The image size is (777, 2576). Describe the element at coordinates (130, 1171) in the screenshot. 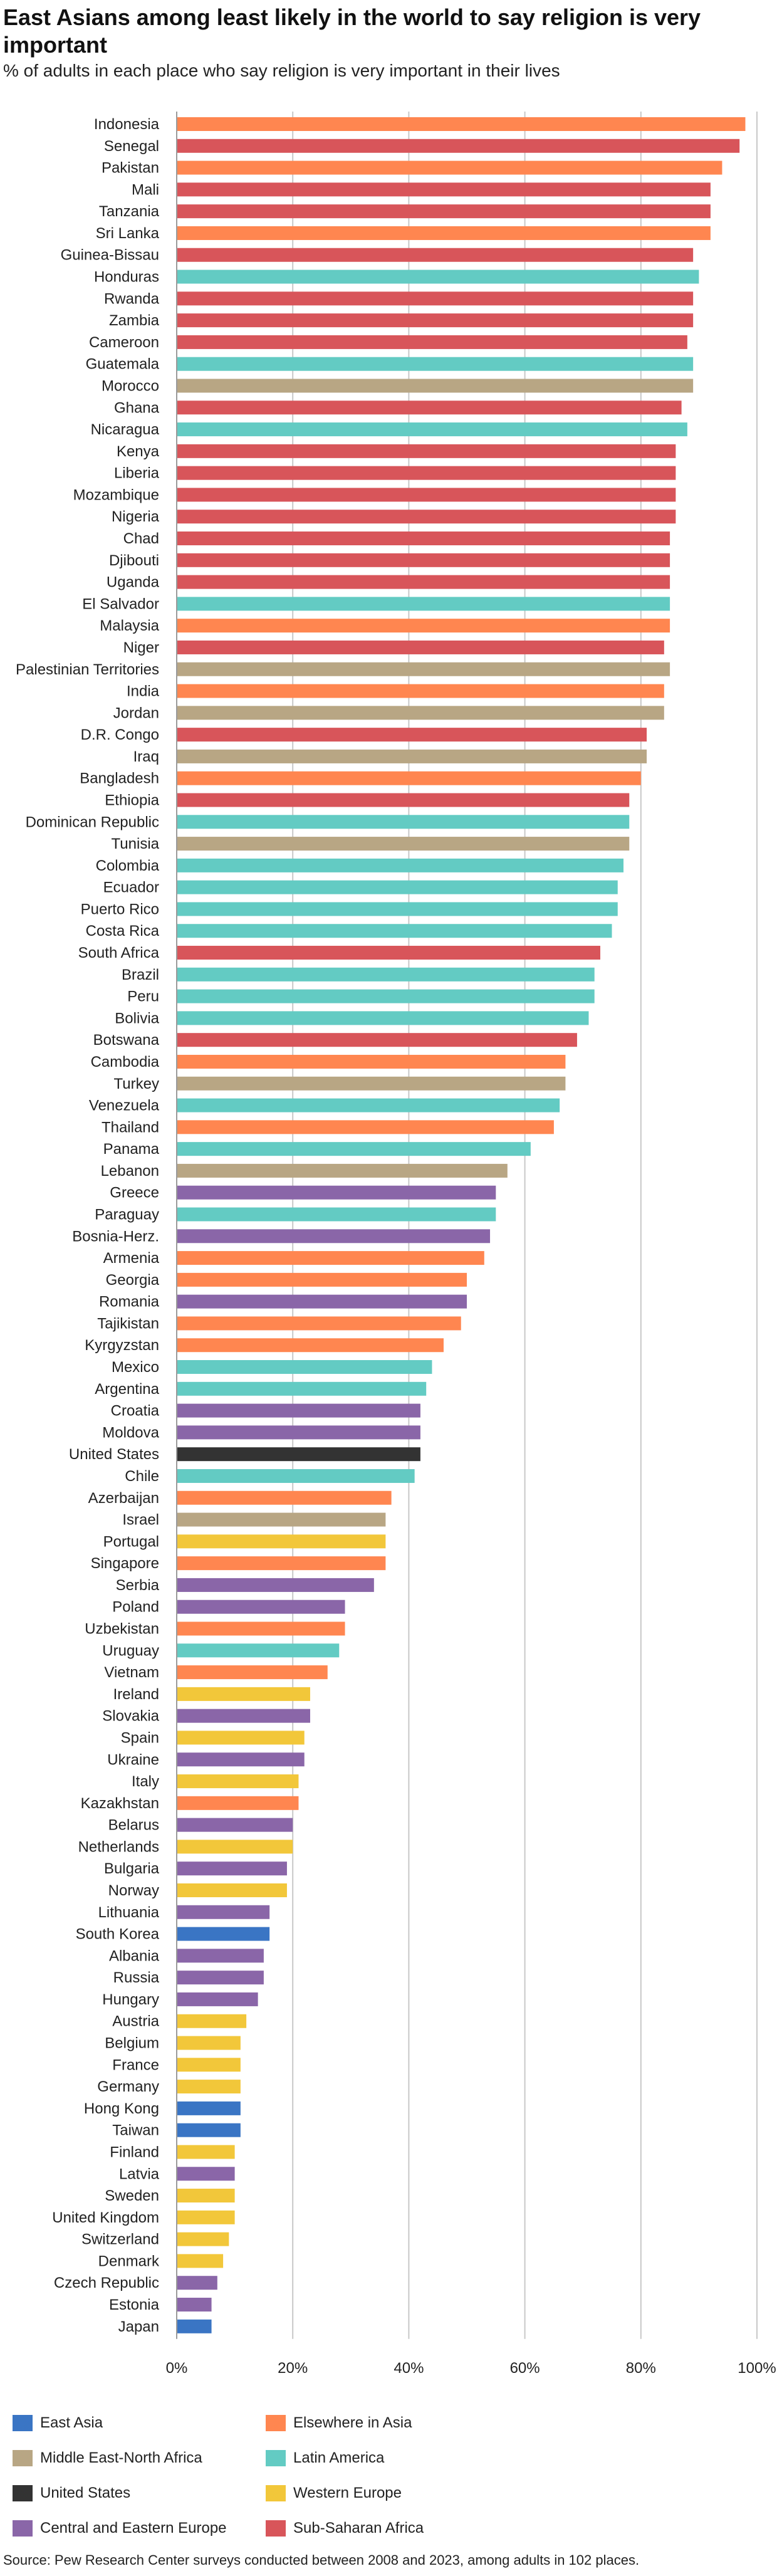

I see `category-label: Lebanon` at that location.